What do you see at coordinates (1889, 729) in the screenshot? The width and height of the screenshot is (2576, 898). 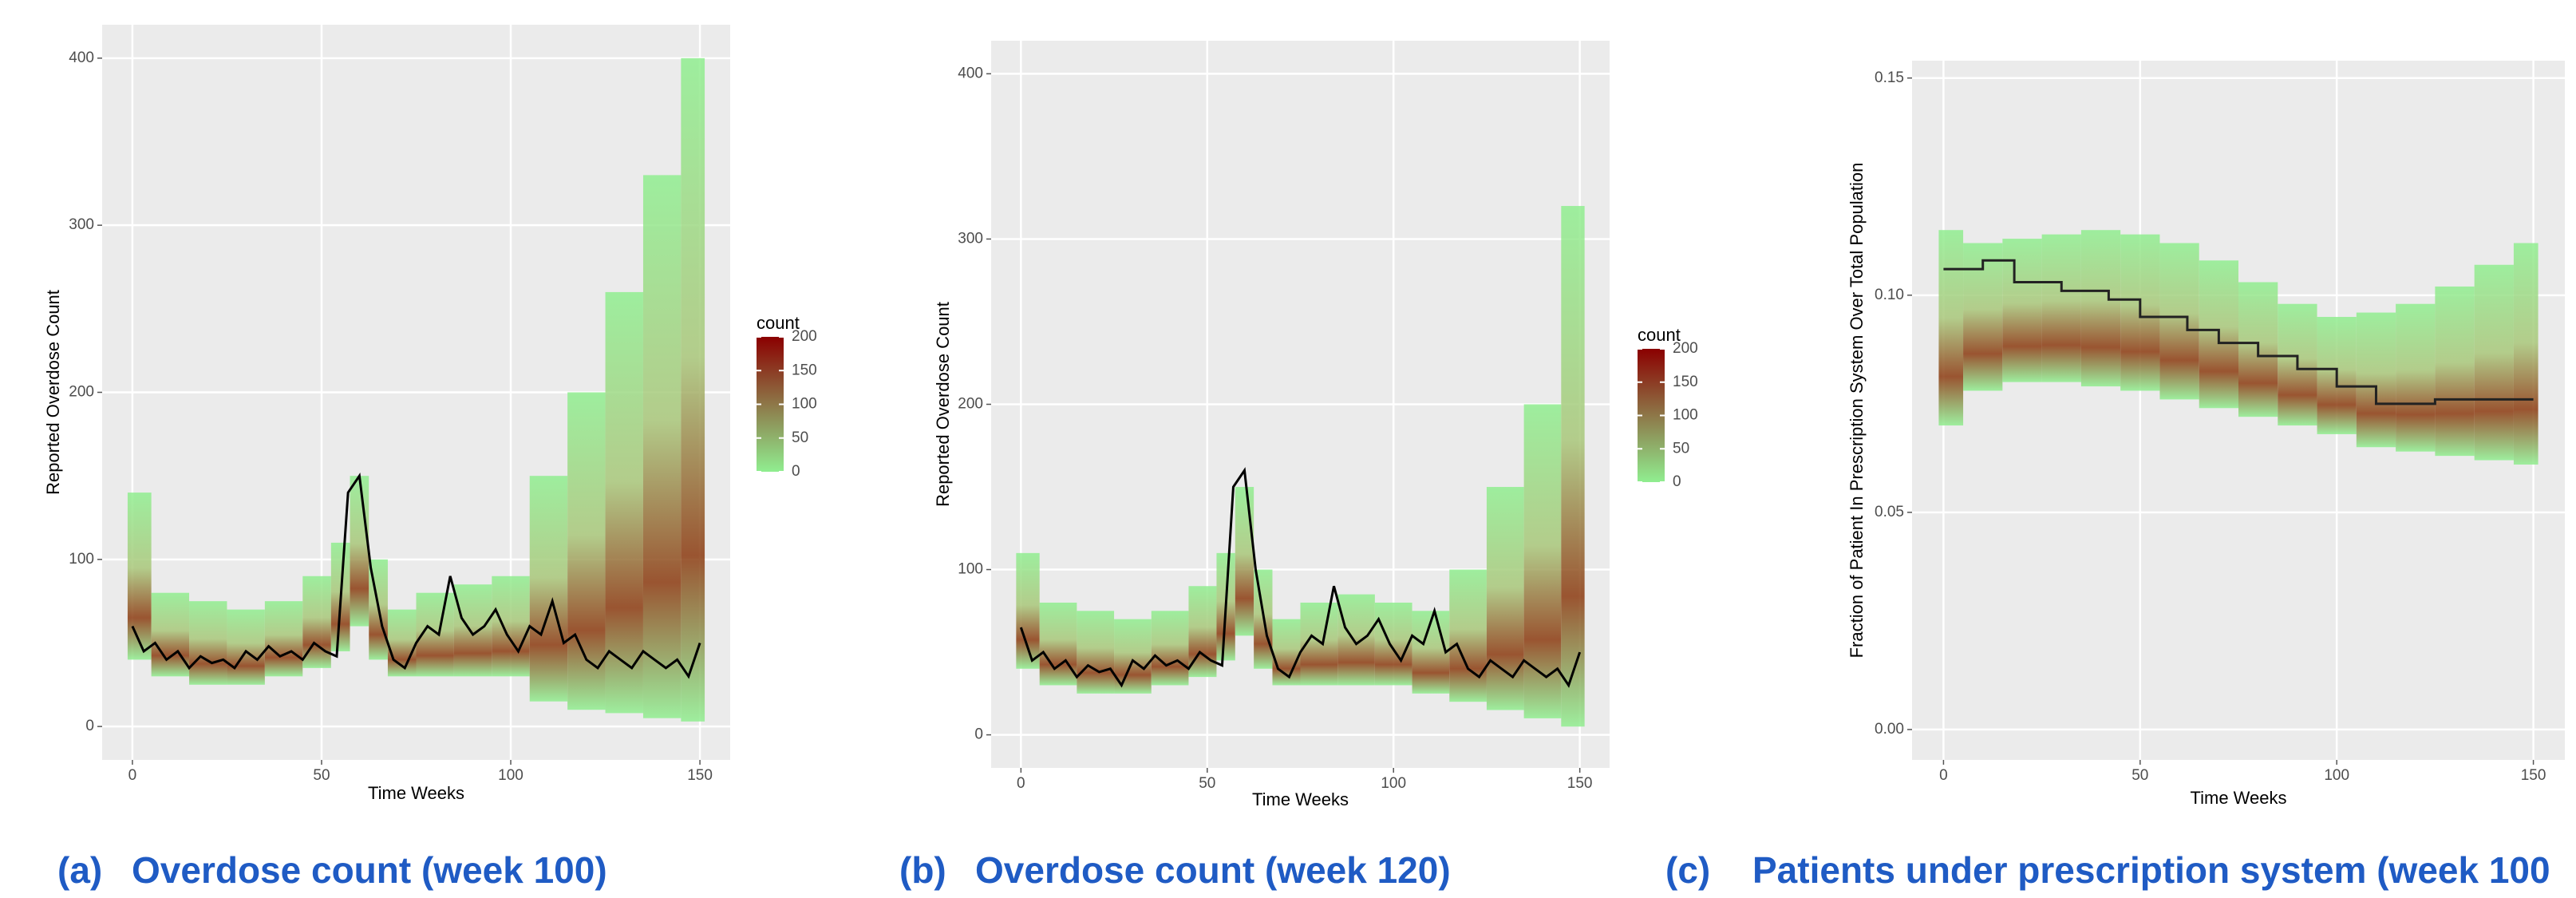 I see `y-tick-label: 0.00` at bounding box center [1889, 729].